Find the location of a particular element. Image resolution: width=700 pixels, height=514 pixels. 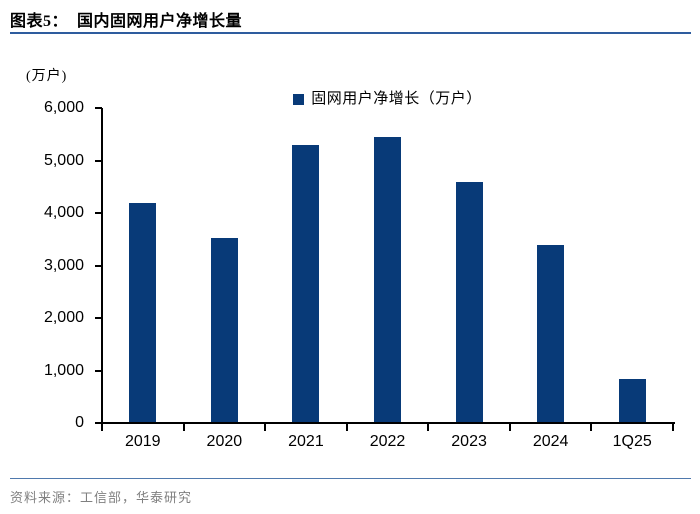

y-axis-tick-label: 3,000 is located at coordinates (63, 265).